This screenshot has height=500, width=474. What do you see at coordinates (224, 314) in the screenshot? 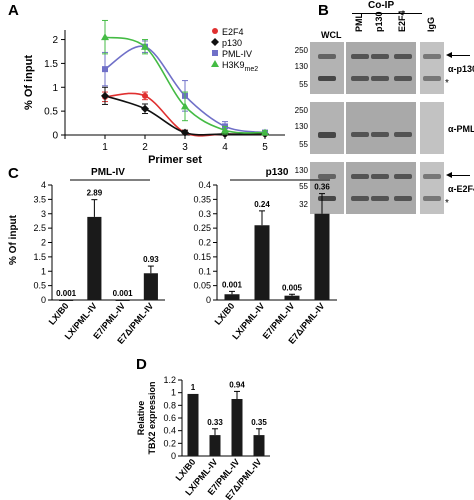
I see `category-label: LX/B0` at bounding box center [224, 314].